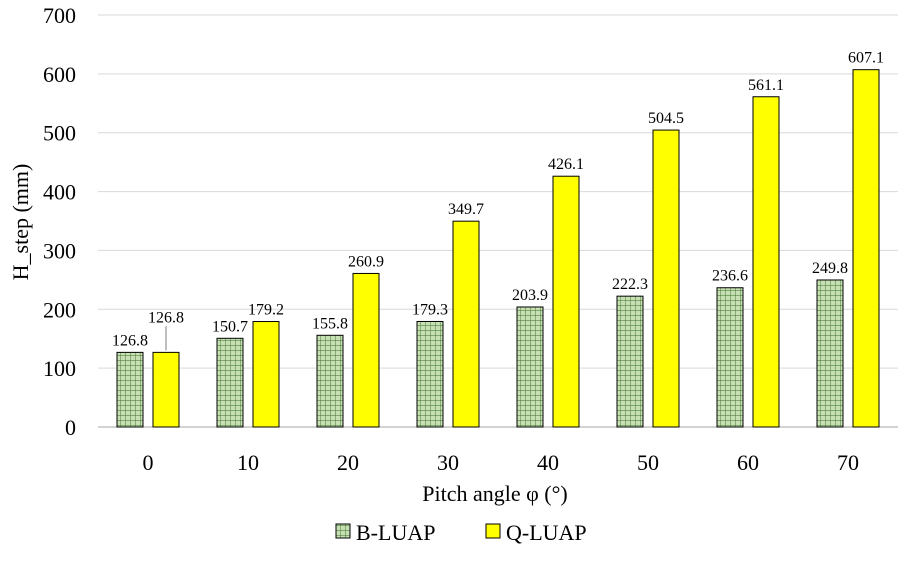 The image size is (900, 563). What do you see at coordinates (495, 493) in the screenshot?
I see `x-axis-title: Pitch angle φ (°)` at bounding box center [495, 493].